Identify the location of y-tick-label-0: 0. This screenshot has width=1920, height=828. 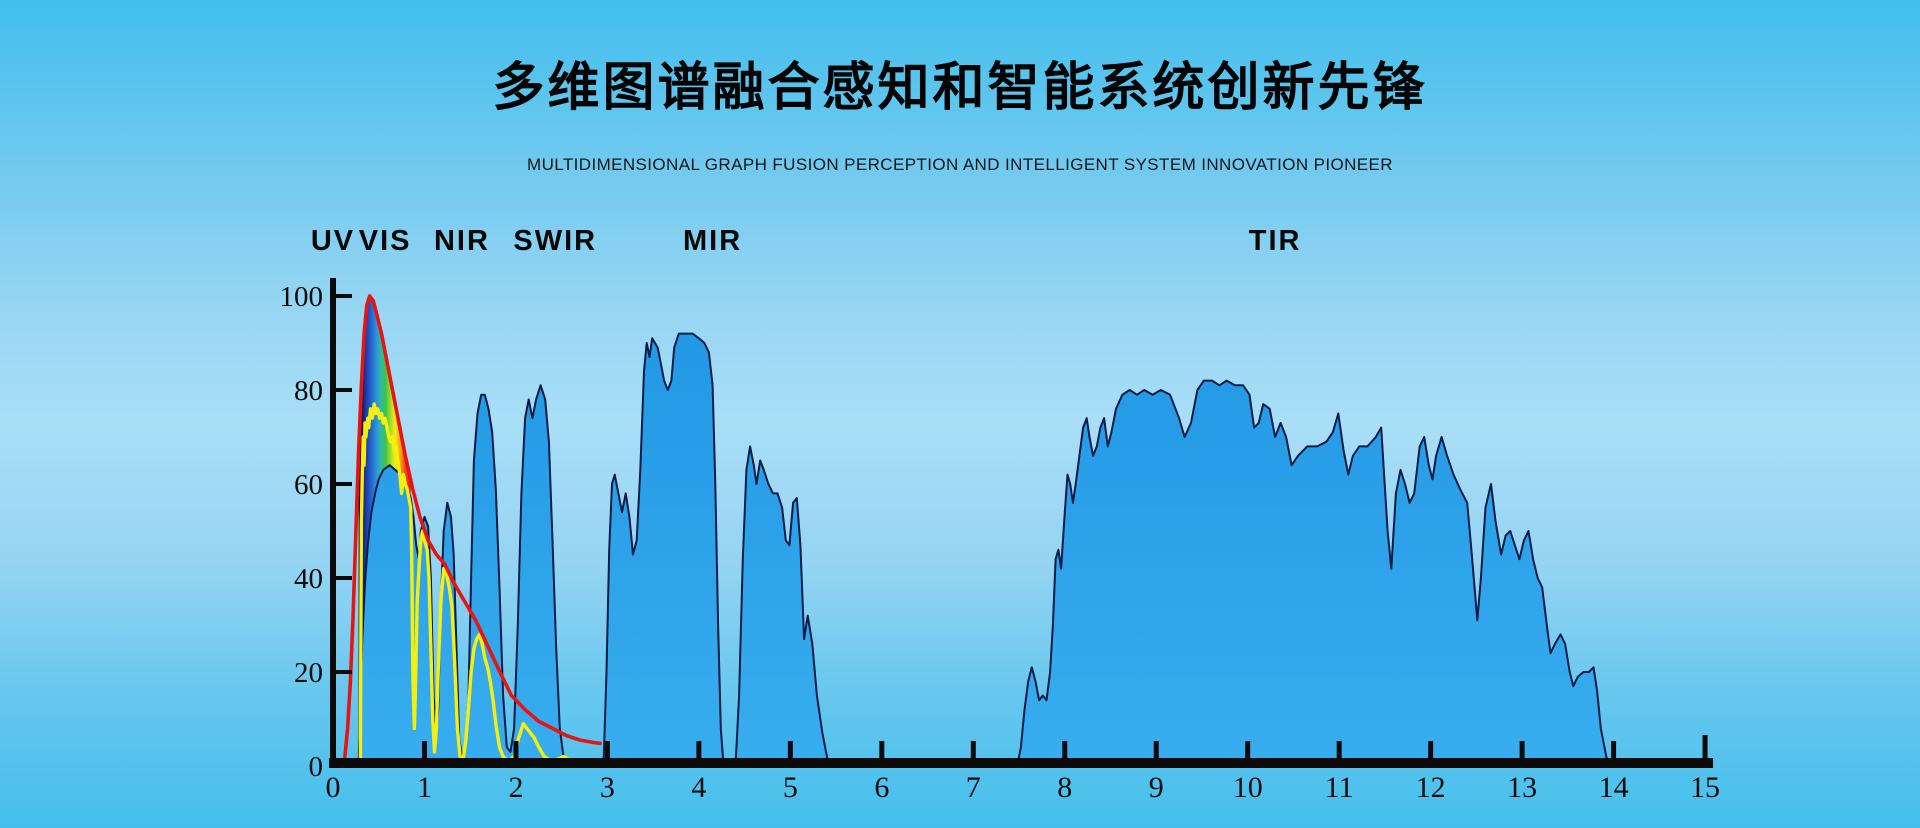
(316, 767).